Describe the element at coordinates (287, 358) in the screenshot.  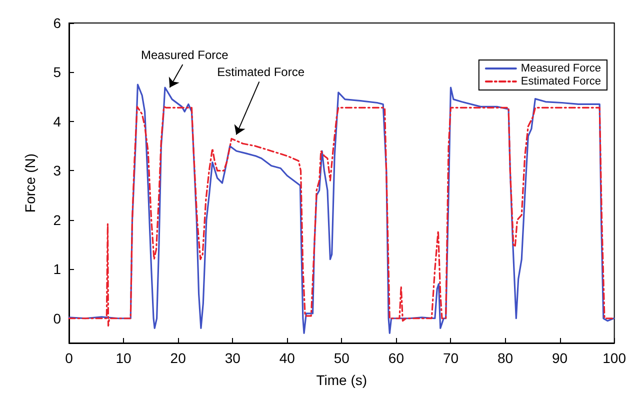
I see `x-tick-label: 40` at that location.